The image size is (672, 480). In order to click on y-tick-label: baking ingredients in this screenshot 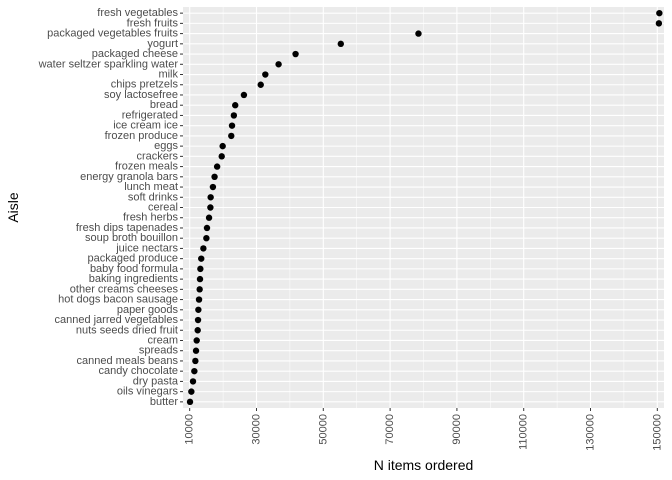, I will do `click(134, 279)`.